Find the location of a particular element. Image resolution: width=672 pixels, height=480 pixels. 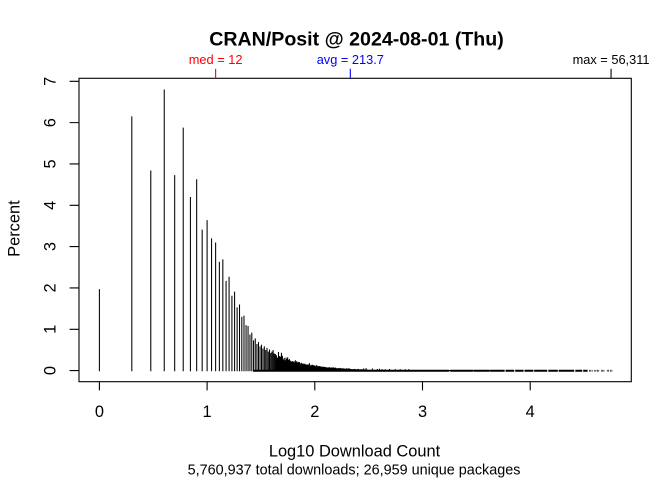

svg-text: avg = 213.7 is located at coordinates (350, 59).